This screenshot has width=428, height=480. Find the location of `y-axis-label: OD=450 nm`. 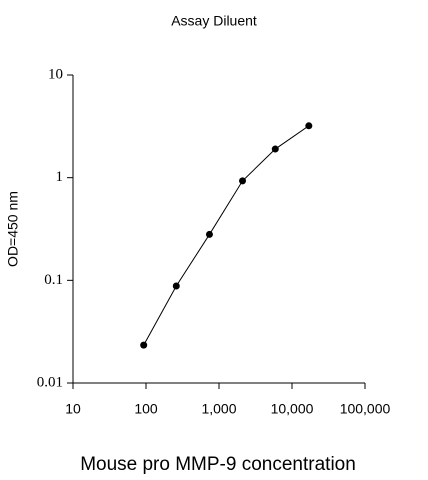

y-axis-label: OD=450 nm is located at coordinates (13, 229).